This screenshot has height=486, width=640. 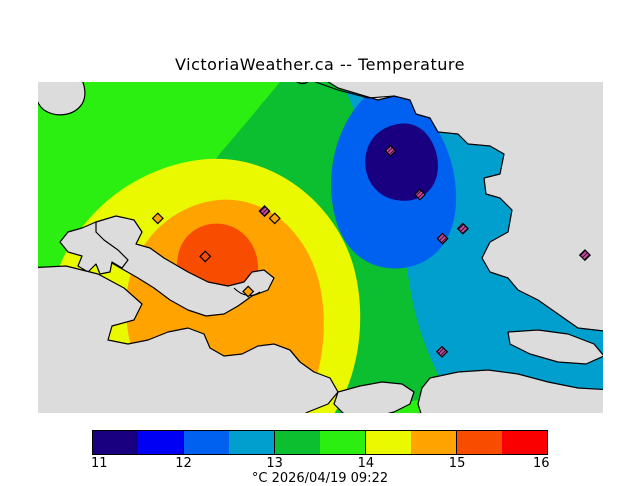 What do you see at coordinates (188, 339) in the screenshot?
I see `ocean-mask-southwest` at bounding box center [188, 339].